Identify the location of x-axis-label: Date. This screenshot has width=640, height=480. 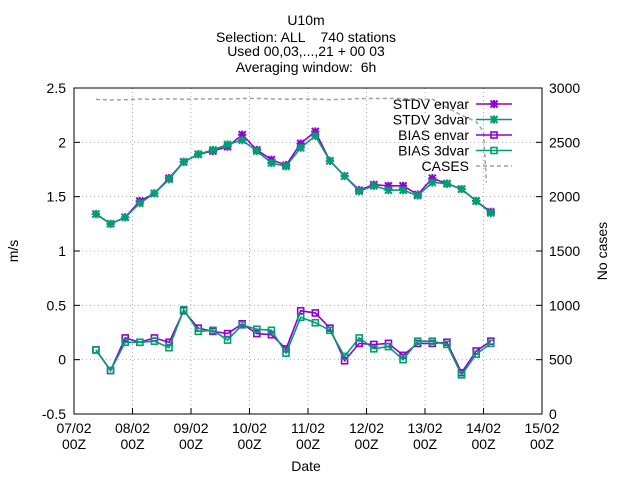
(306, 466).